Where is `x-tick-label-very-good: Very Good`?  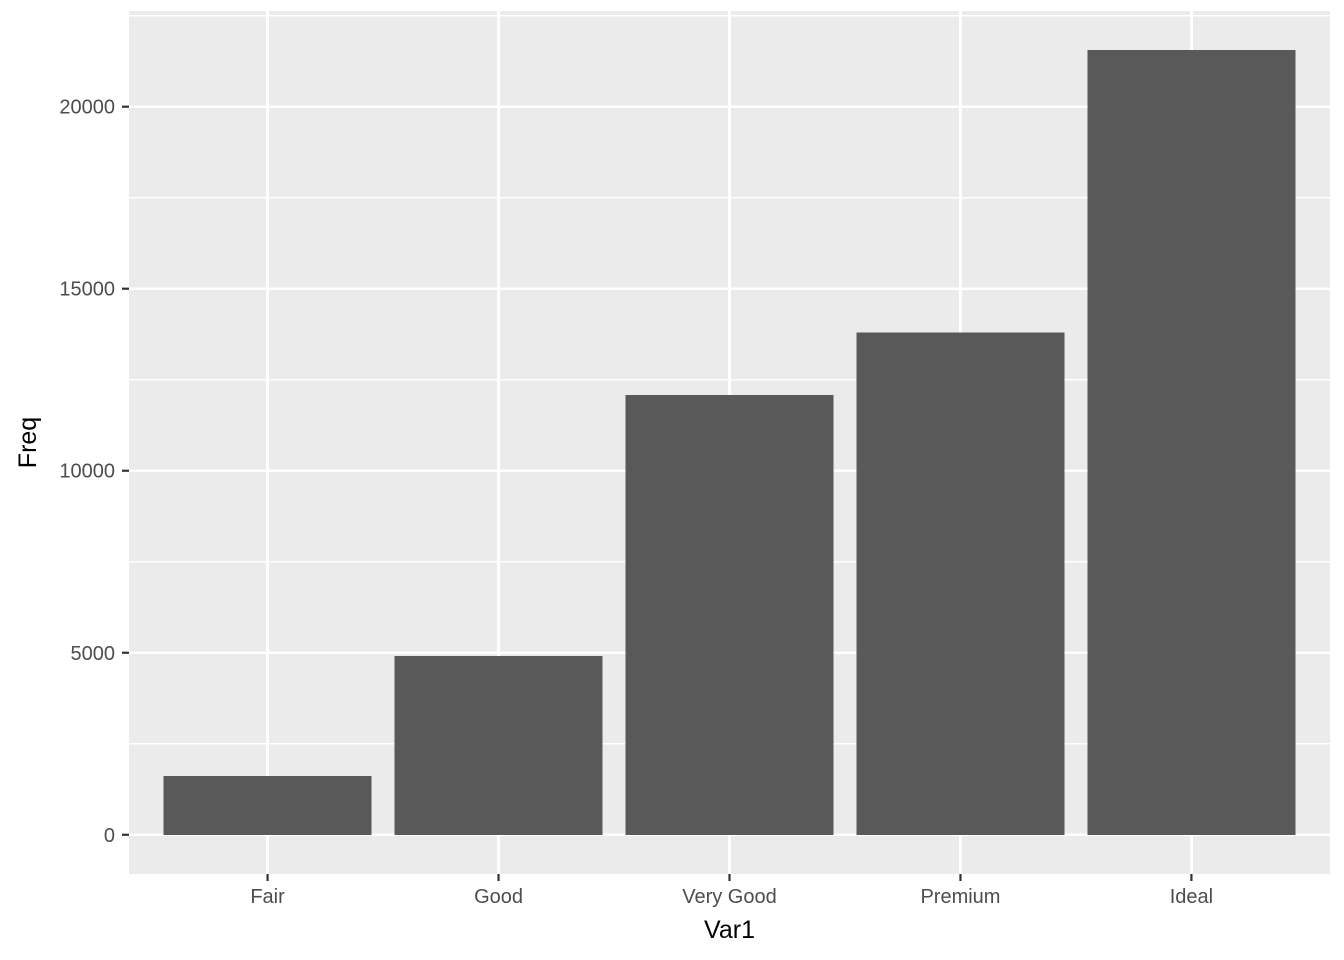 x-tick-label-very-good: Very Good is located at coordinates (729, 897).